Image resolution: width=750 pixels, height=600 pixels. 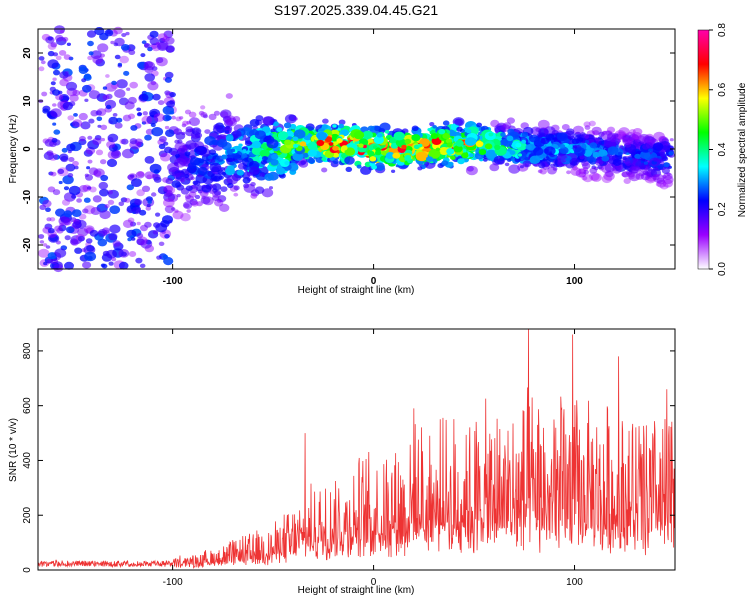 What do you see at coordinates (722, 209) in the screenshot?
I see `colorbar-tick-label: 0.2` at bounding box center [722, 209].